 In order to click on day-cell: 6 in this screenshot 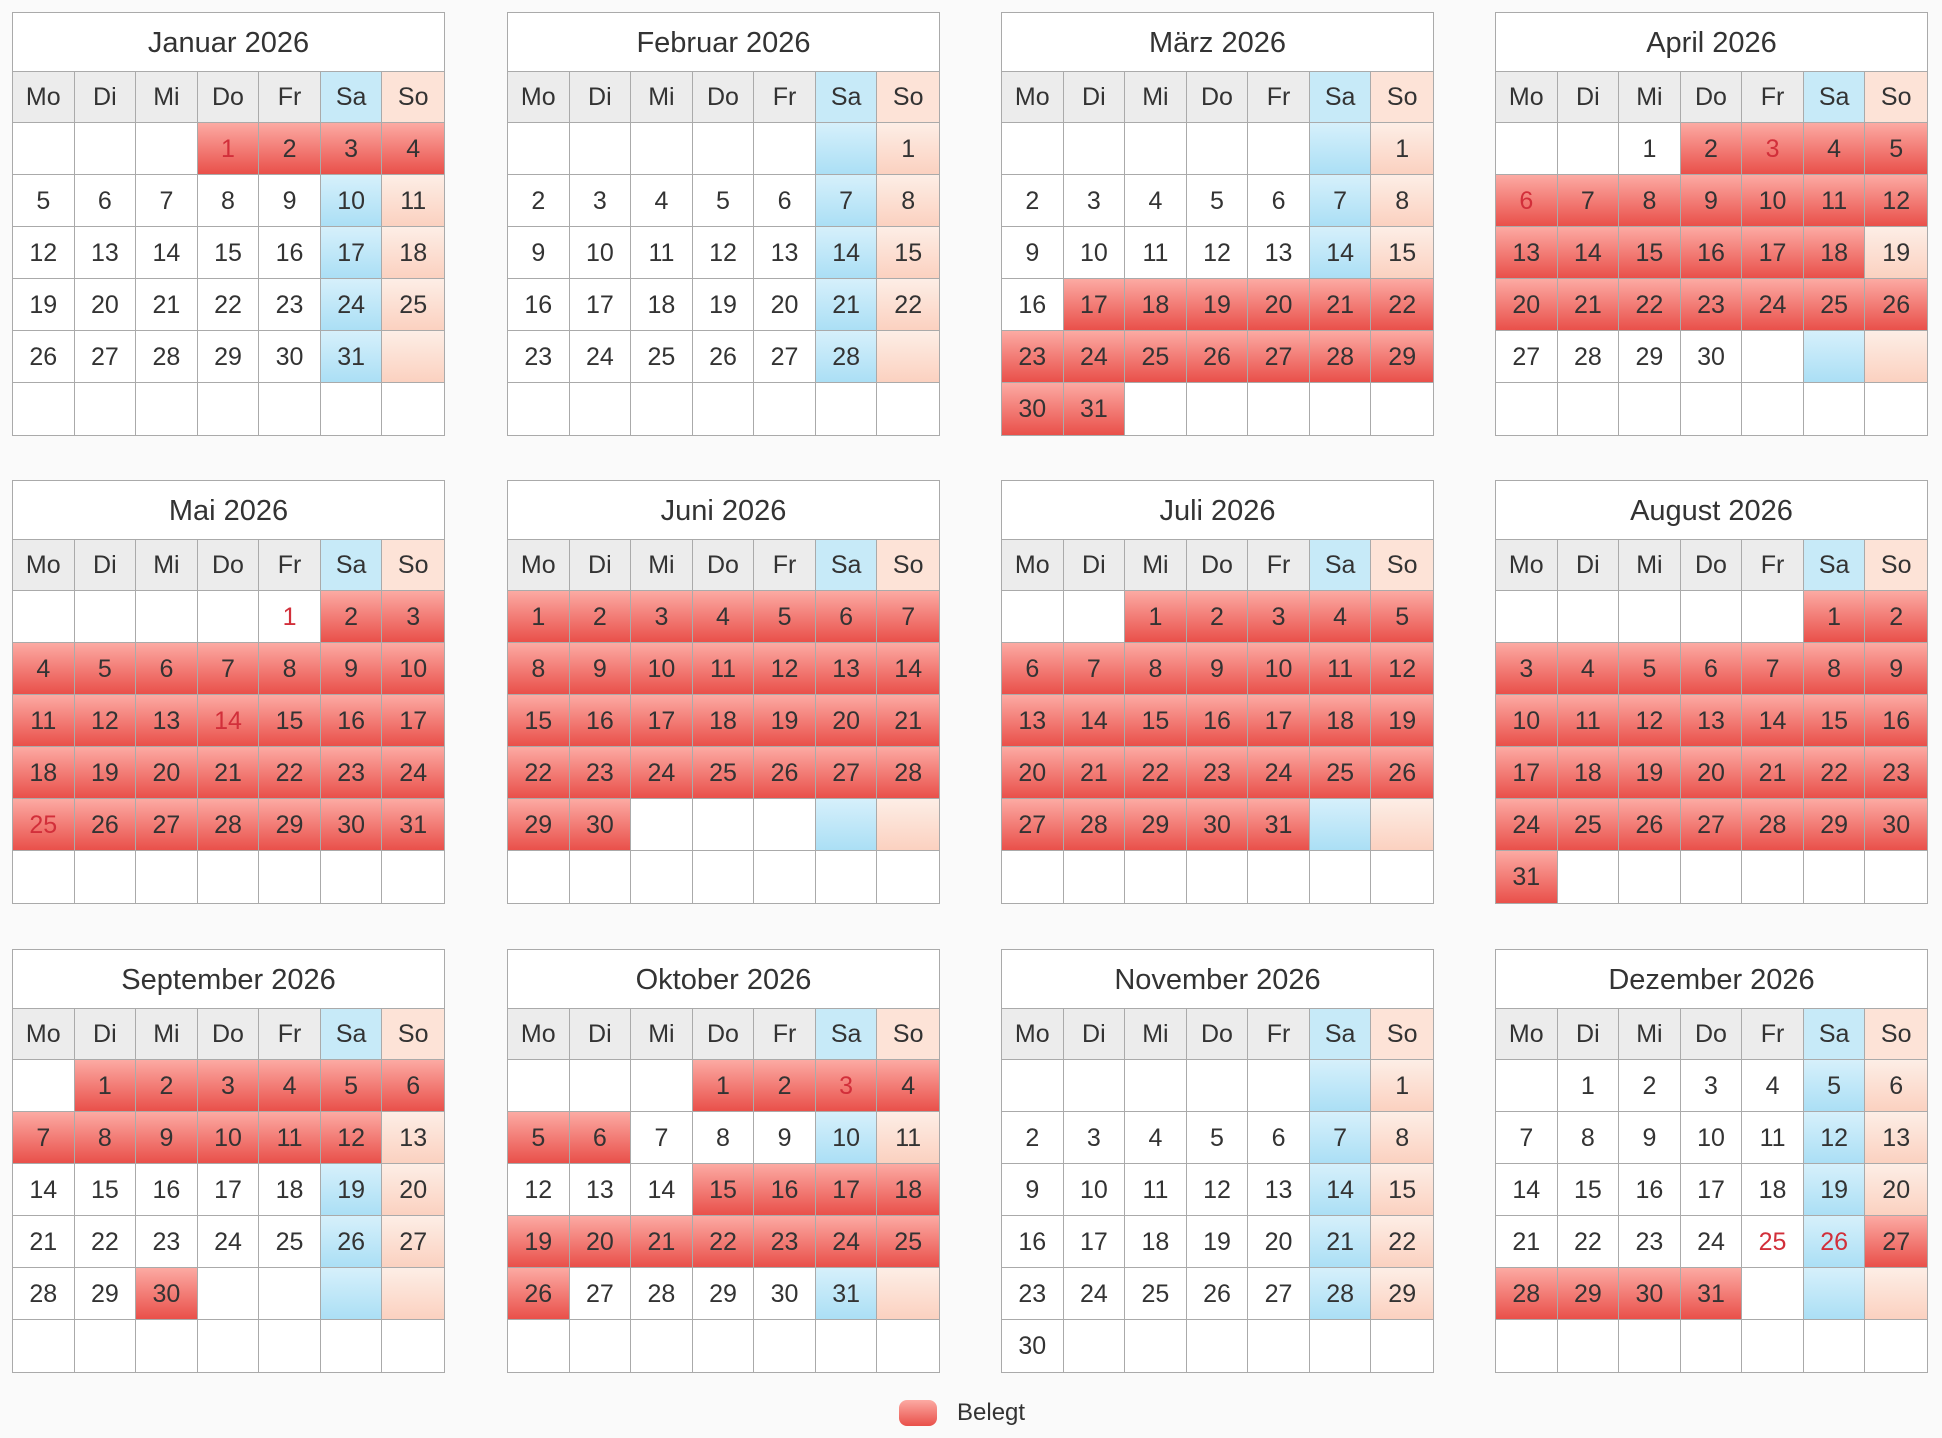, I will do `click(600, 1138)`.